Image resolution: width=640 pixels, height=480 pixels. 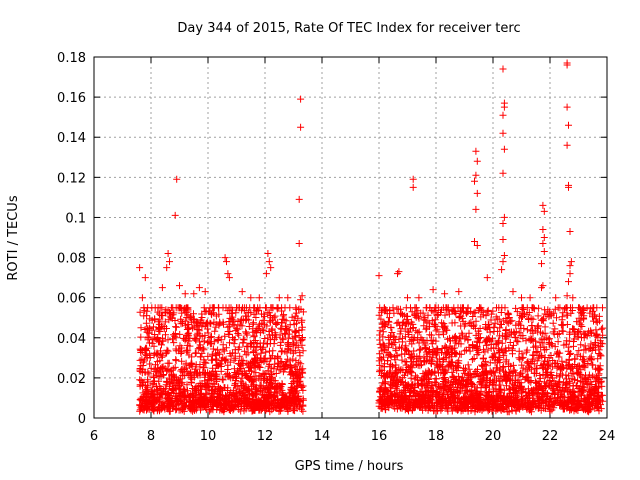 What do you see at coordinates (71, 138) in the screenshot?
I see `y-tick-label: 0.14` at bounding box center [71, 138].